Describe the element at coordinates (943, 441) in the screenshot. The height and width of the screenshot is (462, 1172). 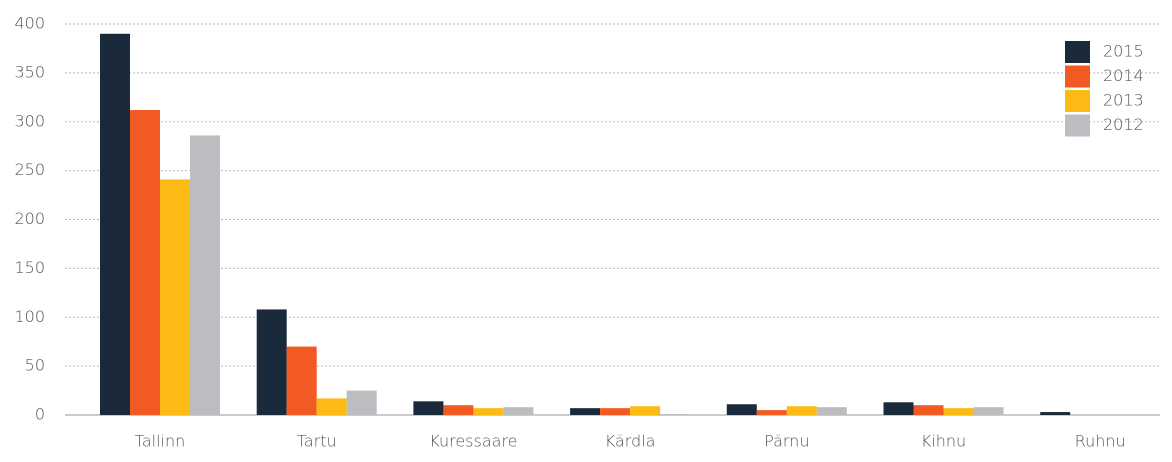
I see `x-tick-label: Kihnu` at that location.